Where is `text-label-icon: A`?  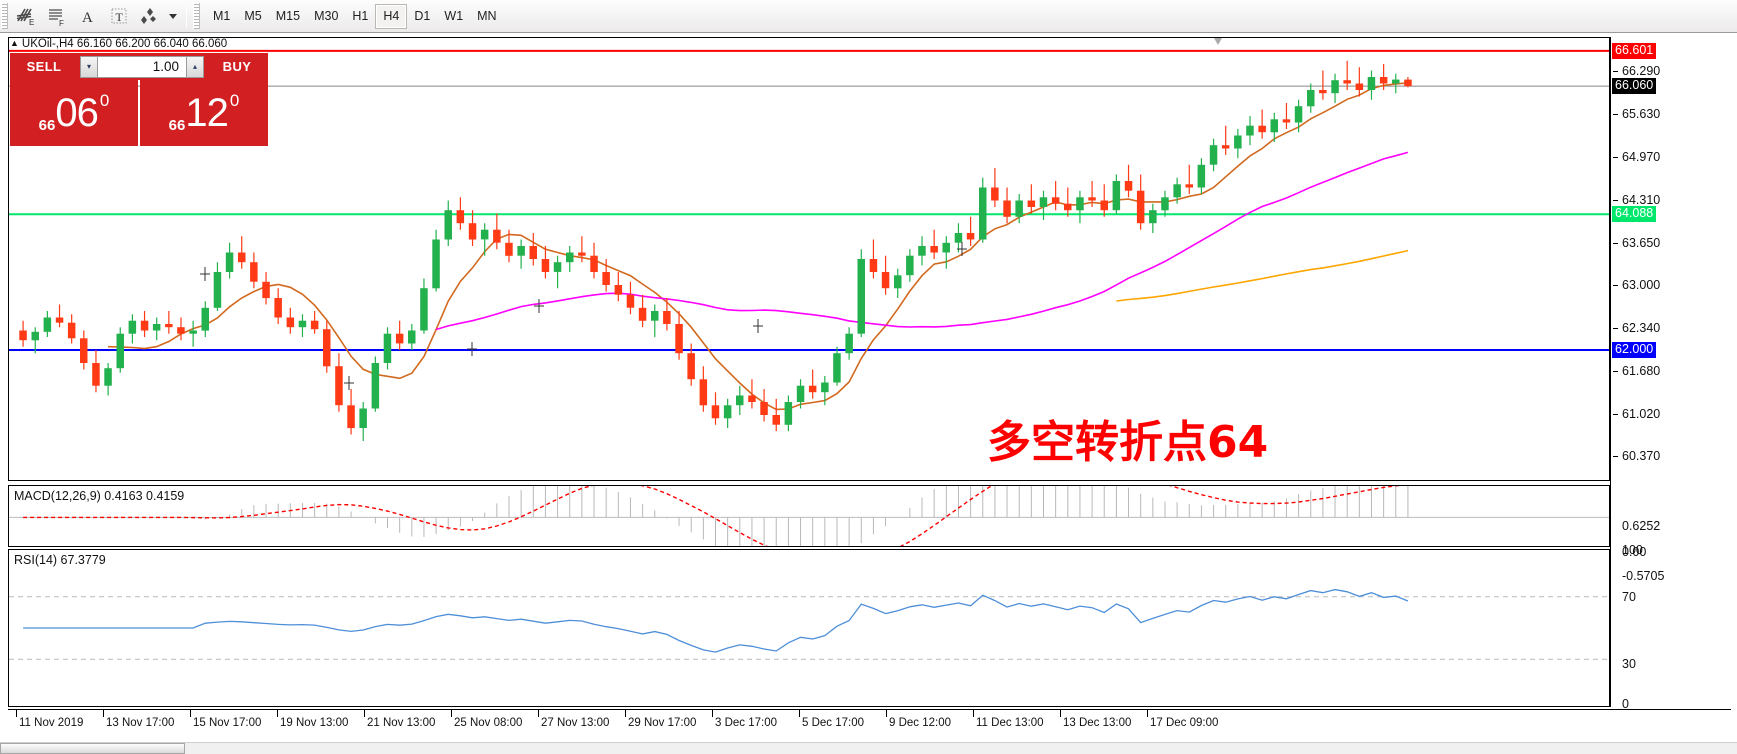
text-label-icon: A is located at coordinates (87, 16).